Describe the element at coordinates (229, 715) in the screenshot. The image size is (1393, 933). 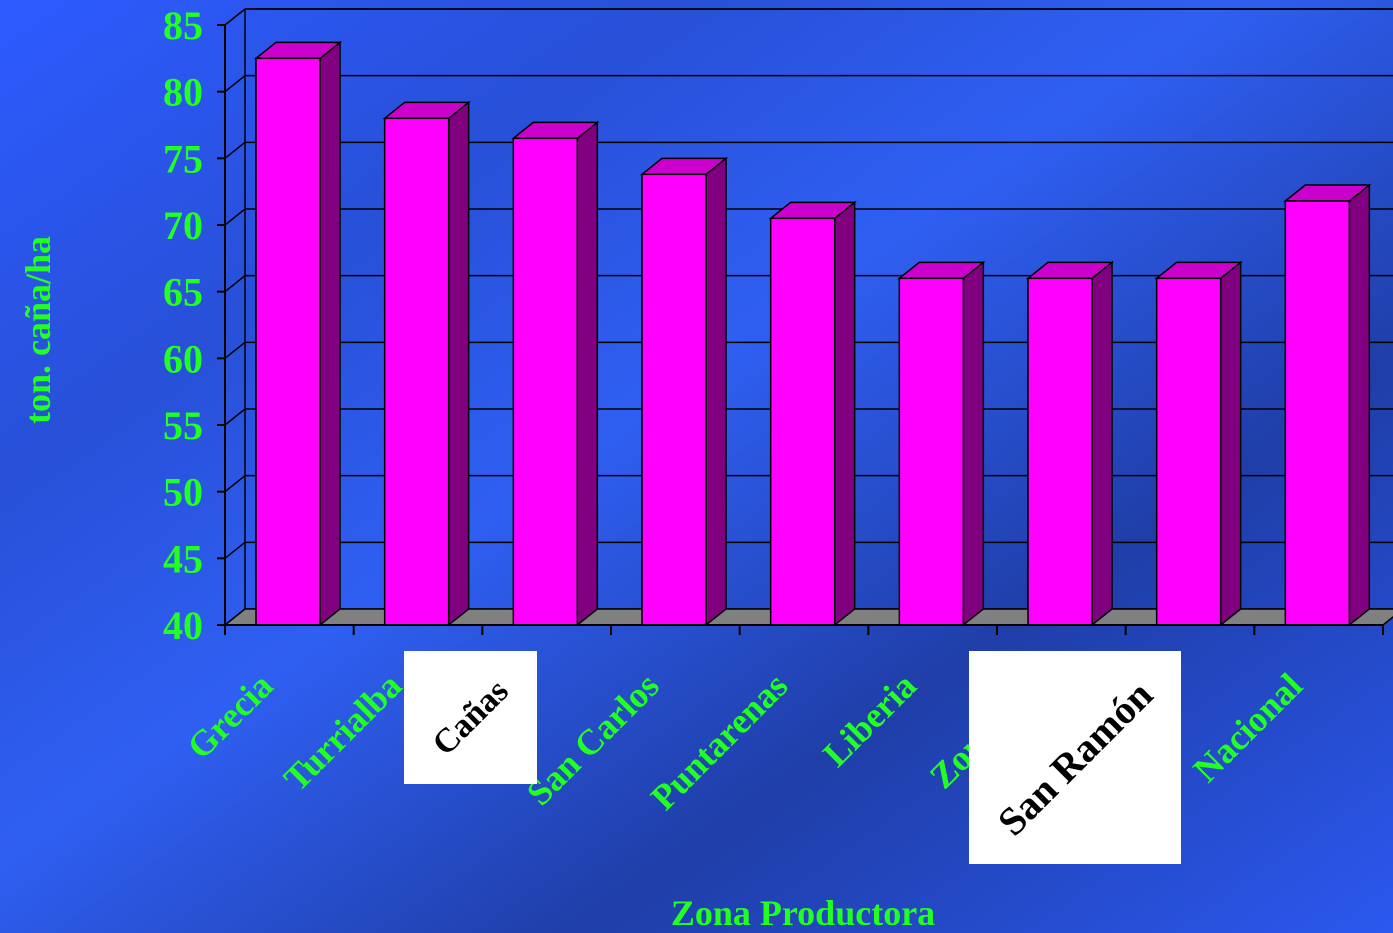
I see `x-tick-label: Grecia` at that location.